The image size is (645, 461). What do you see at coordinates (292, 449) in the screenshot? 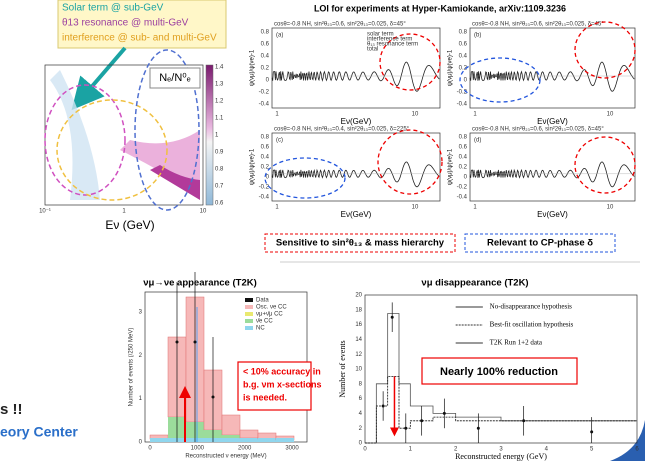
I see `x-tick-label: 3000` at bounding box center [292, 449].